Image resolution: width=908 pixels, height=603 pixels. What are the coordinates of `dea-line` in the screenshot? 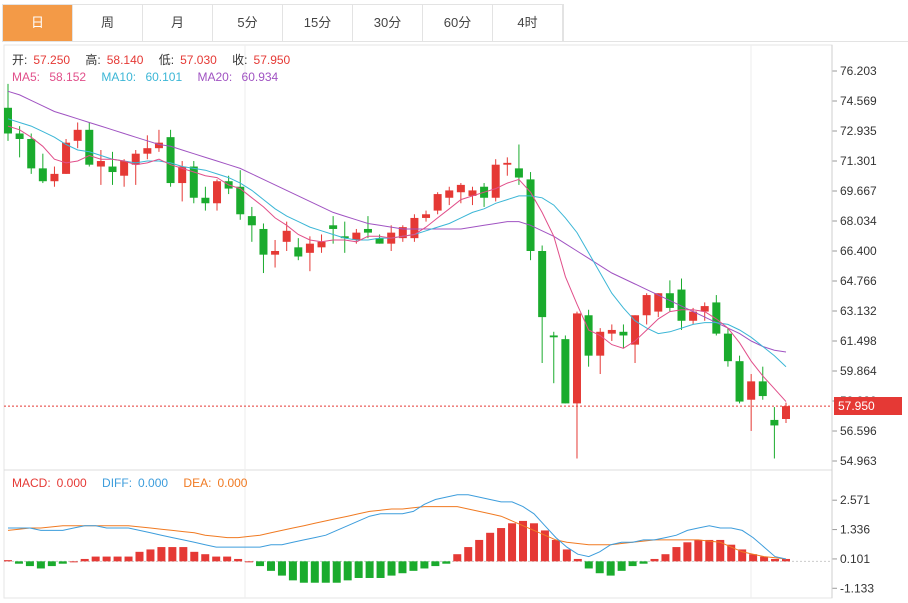 It's located at (397, 533).